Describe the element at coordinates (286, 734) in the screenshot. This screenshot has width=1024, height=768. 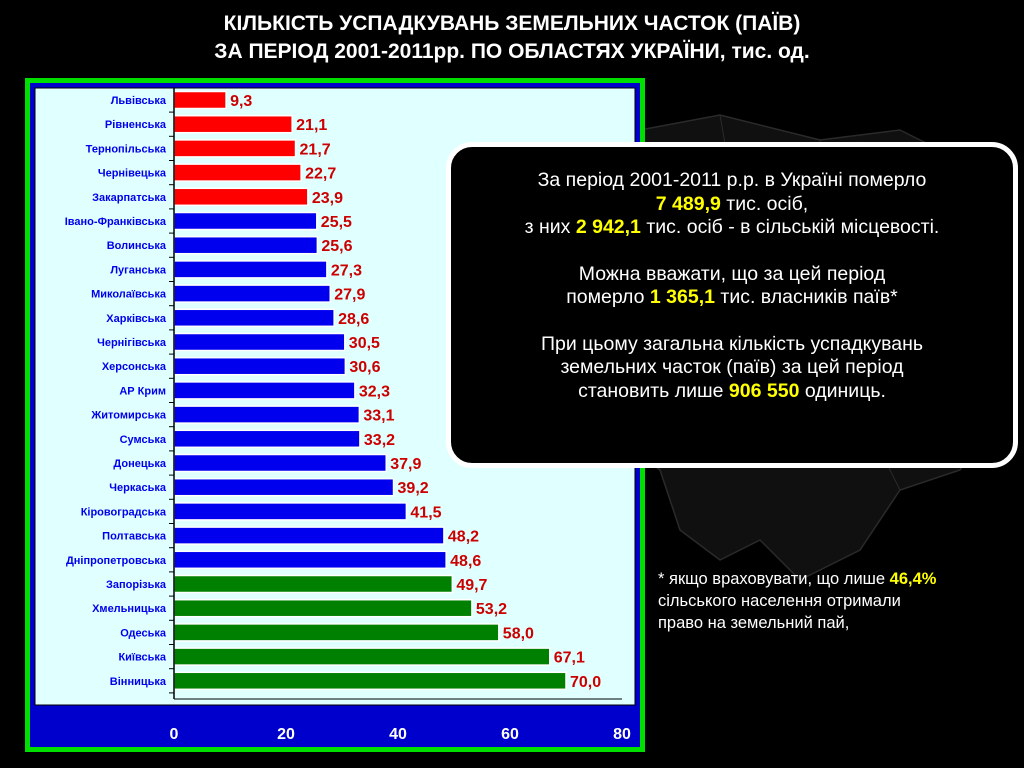
I see `x-tick-label: 20` at that location.